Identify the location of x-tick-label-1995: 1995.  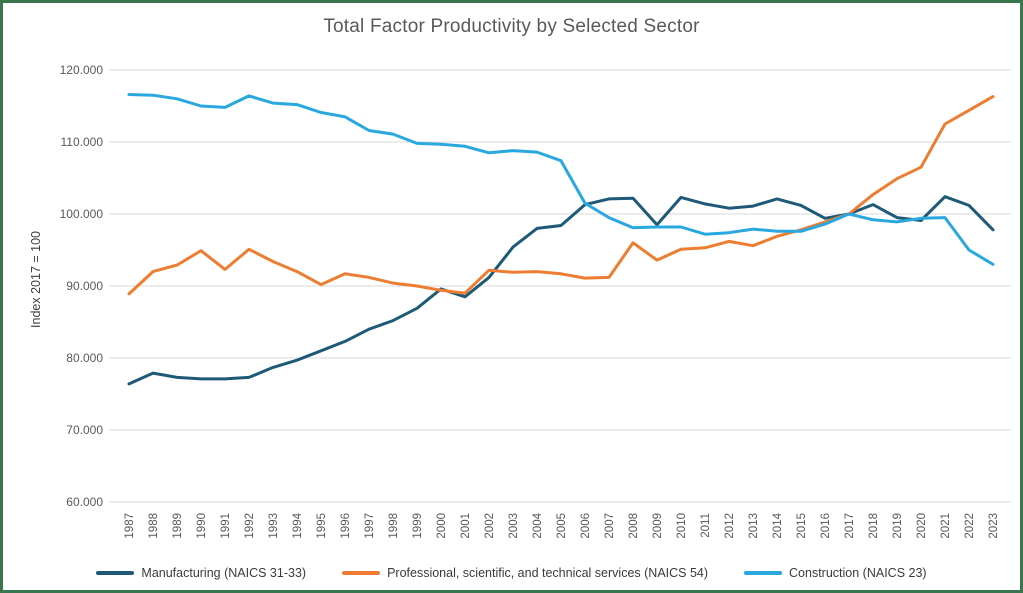
(322, 526).